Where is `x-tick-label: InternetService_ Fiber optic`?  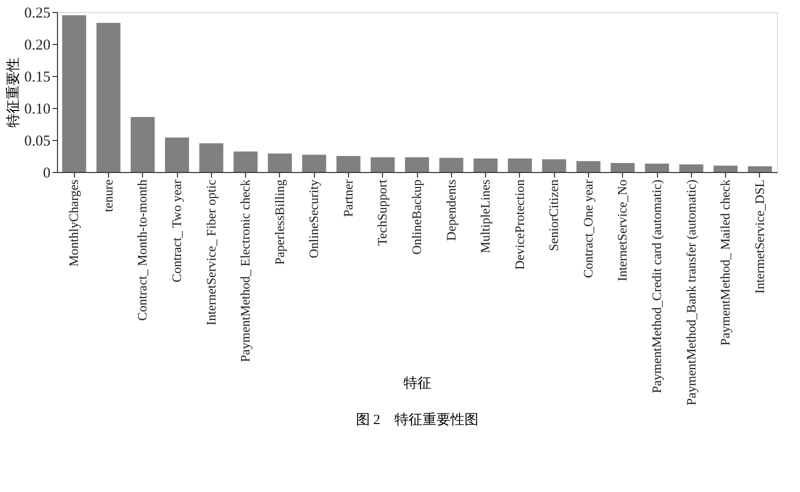 x-tick-label: InternetService_ Fiber optic is located at coordinates (210, 252).